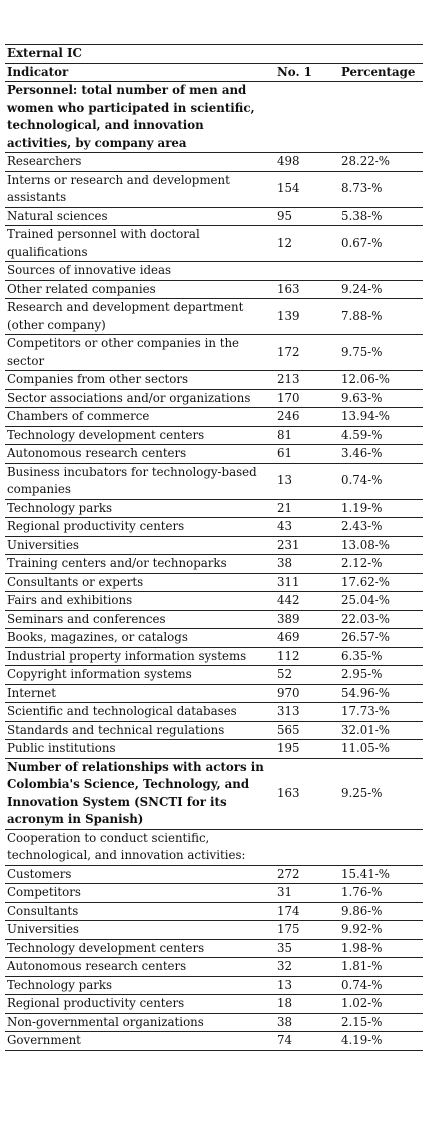 Image resolution: width=428 pixels, height=1130 pixels. What do you see at coordinates (138, 712) in the screenshot?
I see `indicator-cell: Scientific and technological databases` at bounding box center [138, 712].